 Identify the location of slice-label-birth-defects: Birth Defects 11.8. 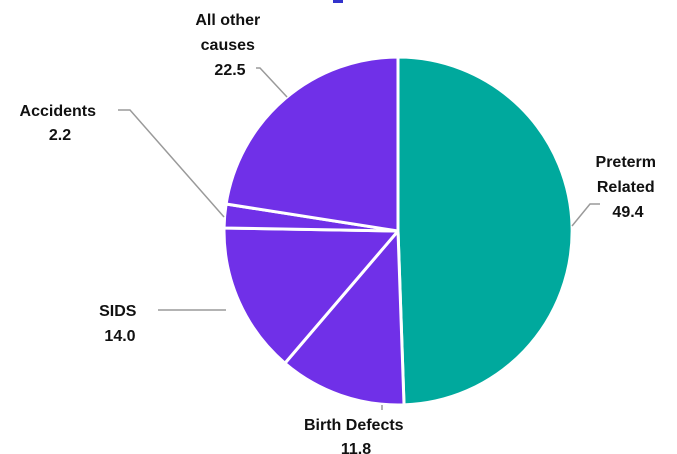
(356, 435).